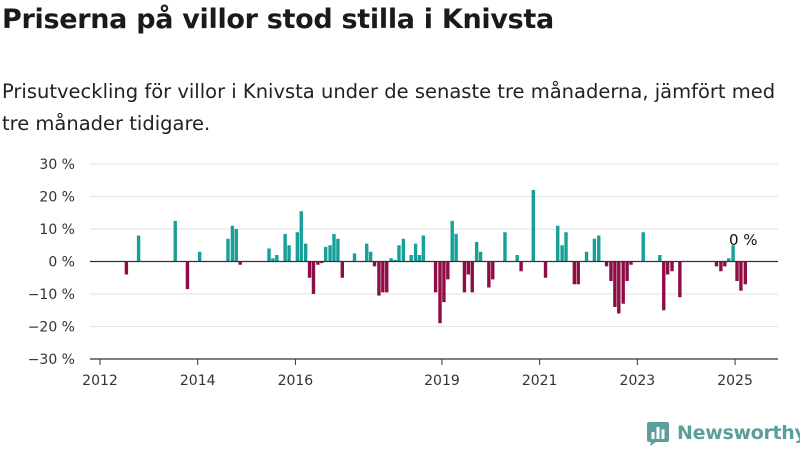 The height and width of the screenshot is (450, 800). I want to click on x-tick-label: 2016, so click(296, 381).